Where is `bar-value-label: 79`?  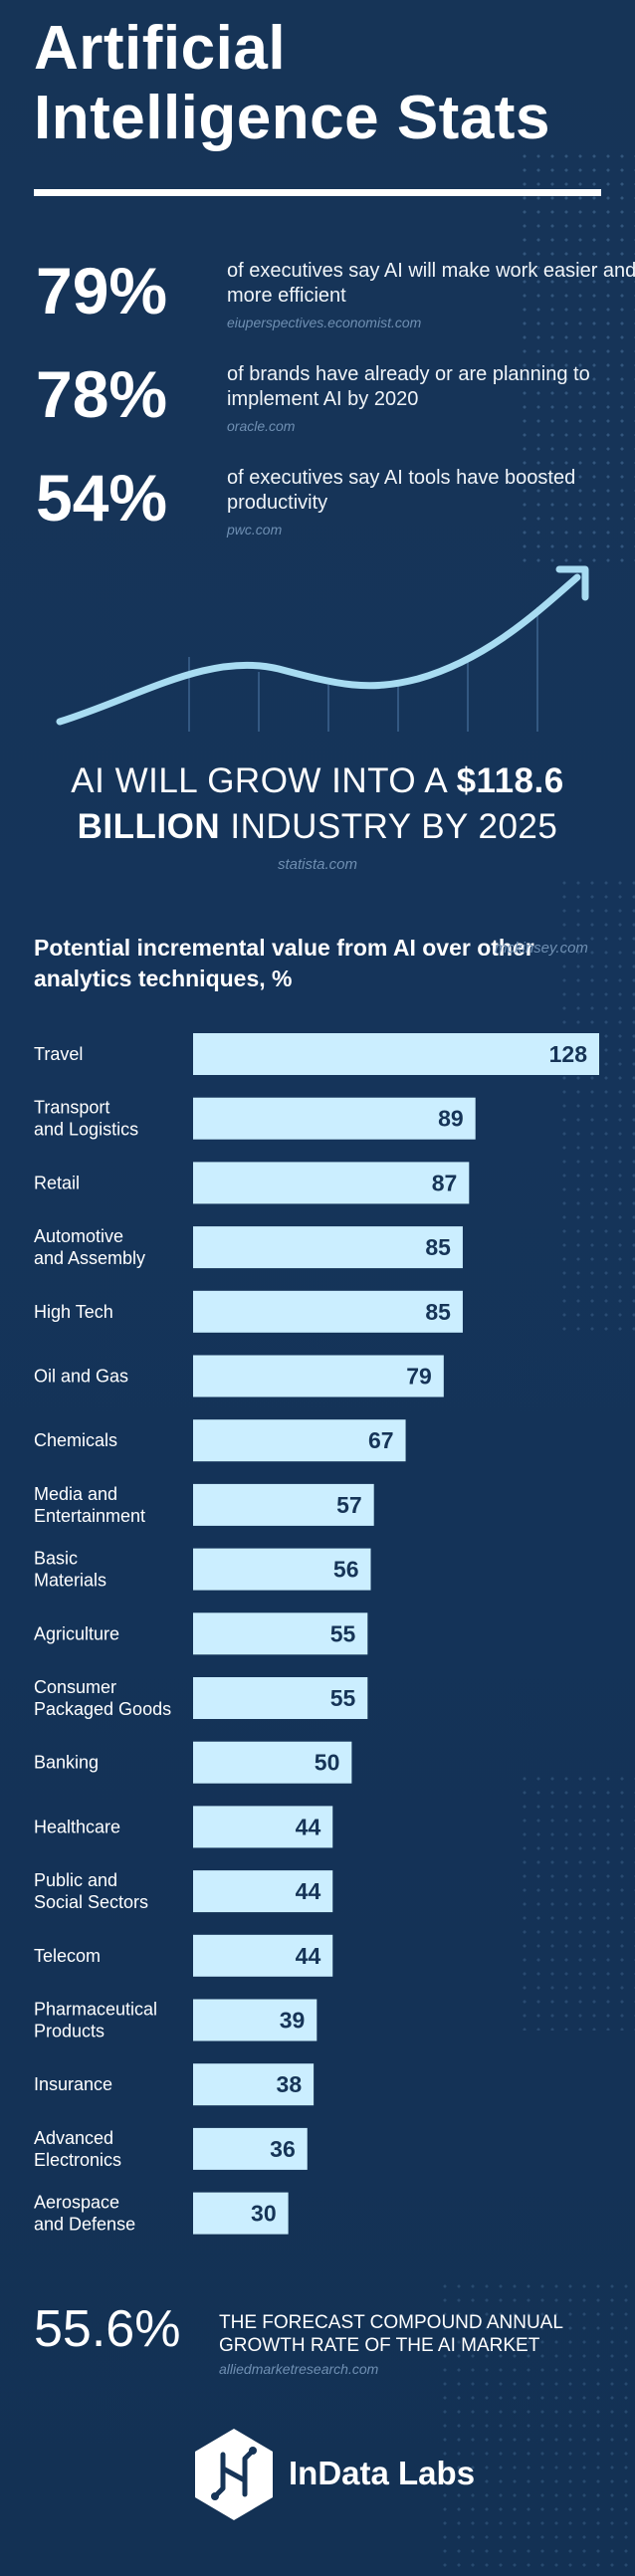
bar-value-label: 79 is located at coordinates (419, 1377).